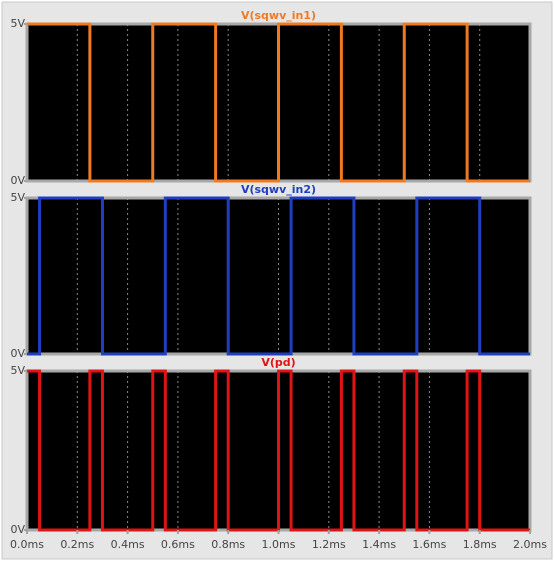  I want to click on x-tick-label: 1.6ms, so click(429, 544).